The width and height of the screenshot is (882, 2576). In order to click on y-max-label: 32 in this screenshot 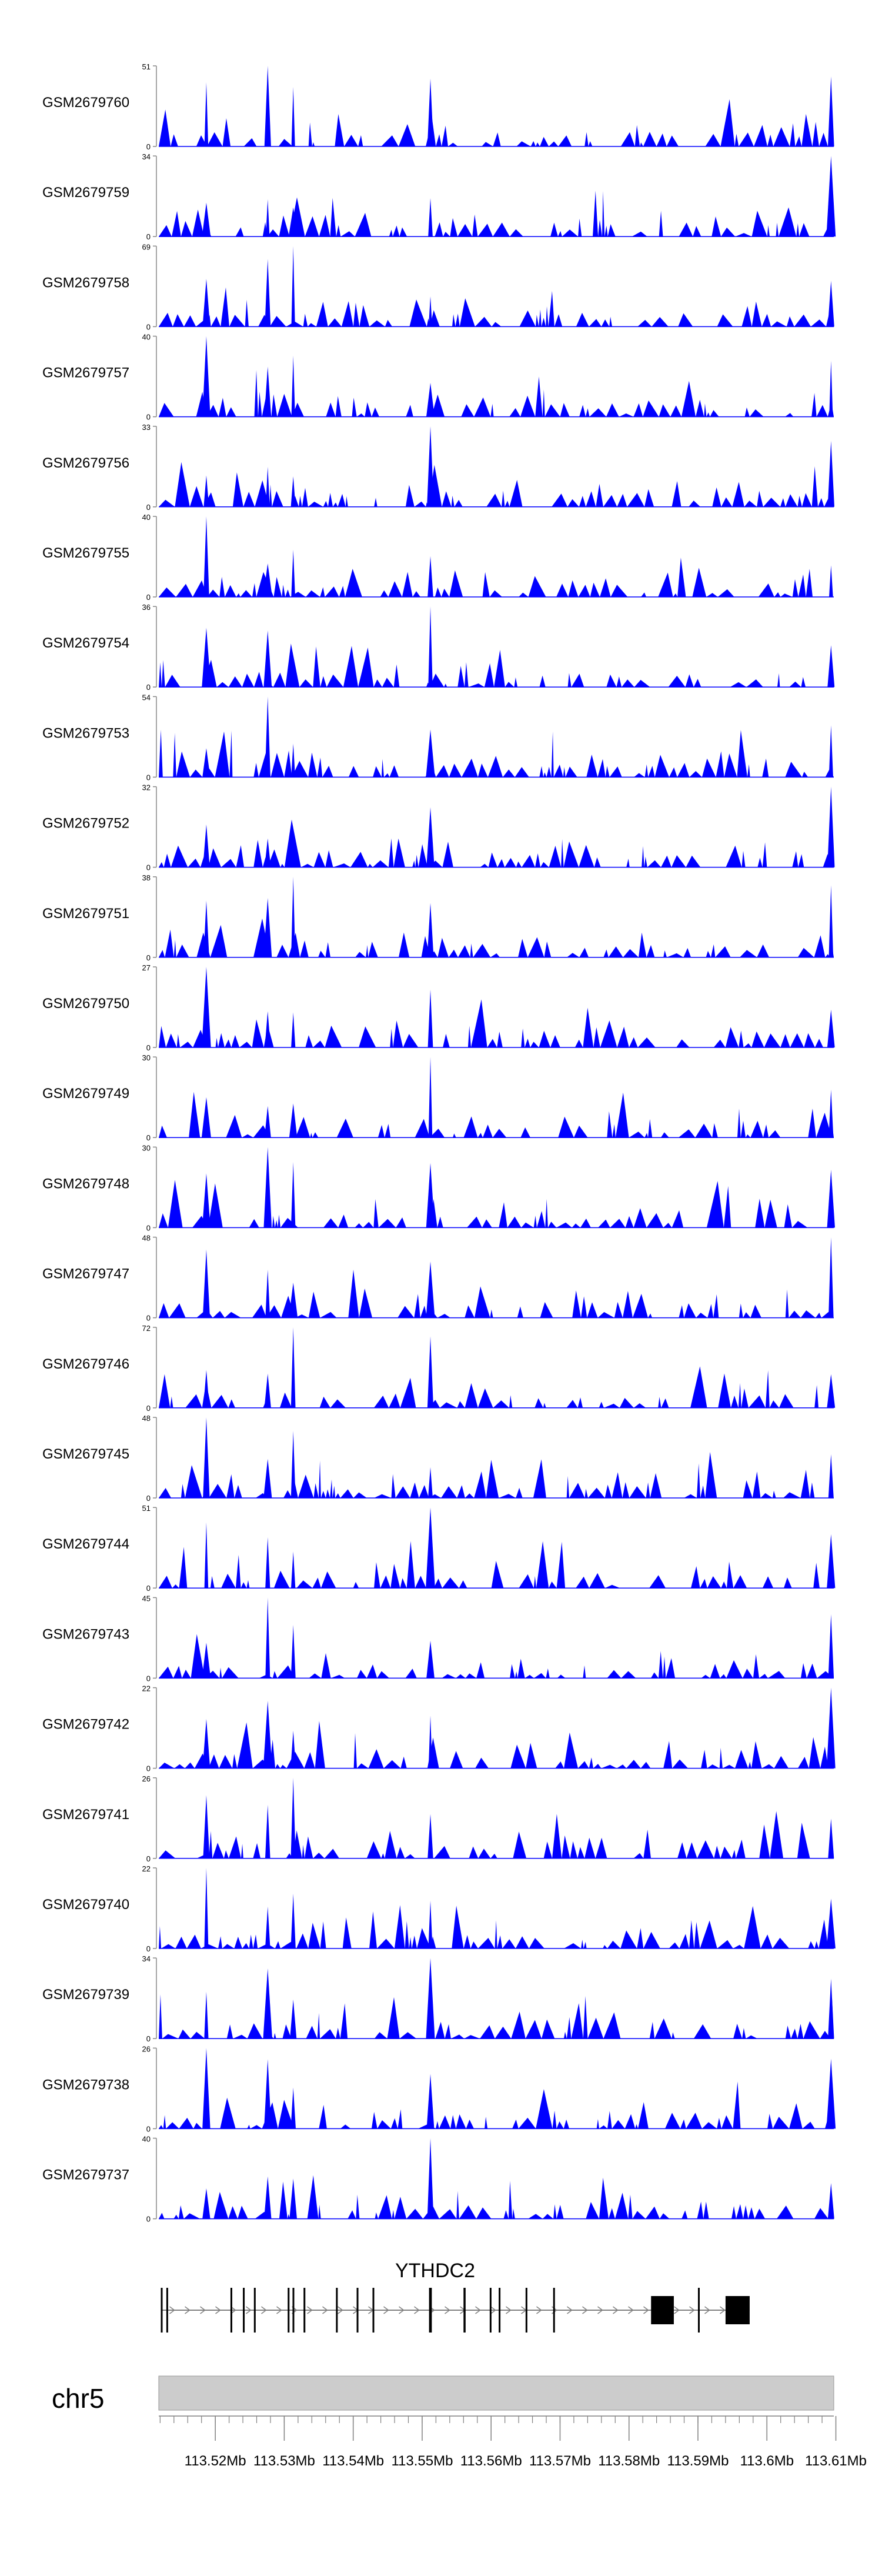, I will do `click(146, 787)`.